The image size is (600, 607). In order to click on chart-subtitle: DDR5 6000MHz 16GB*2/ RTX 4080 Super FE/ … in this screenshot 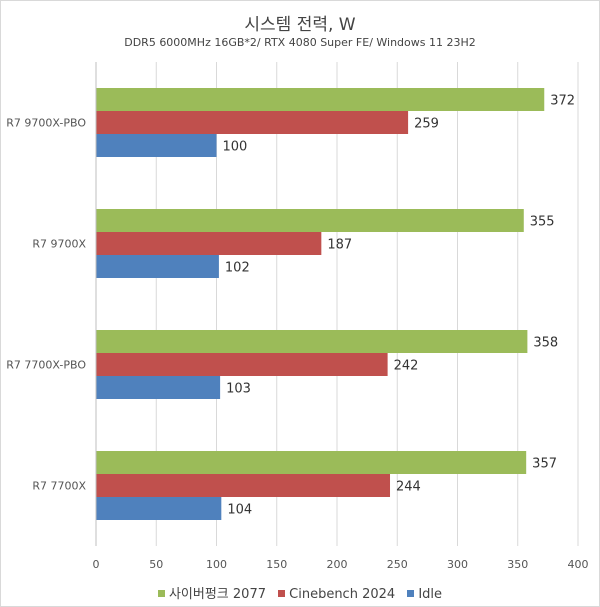, I will do `click(300, 42)`.